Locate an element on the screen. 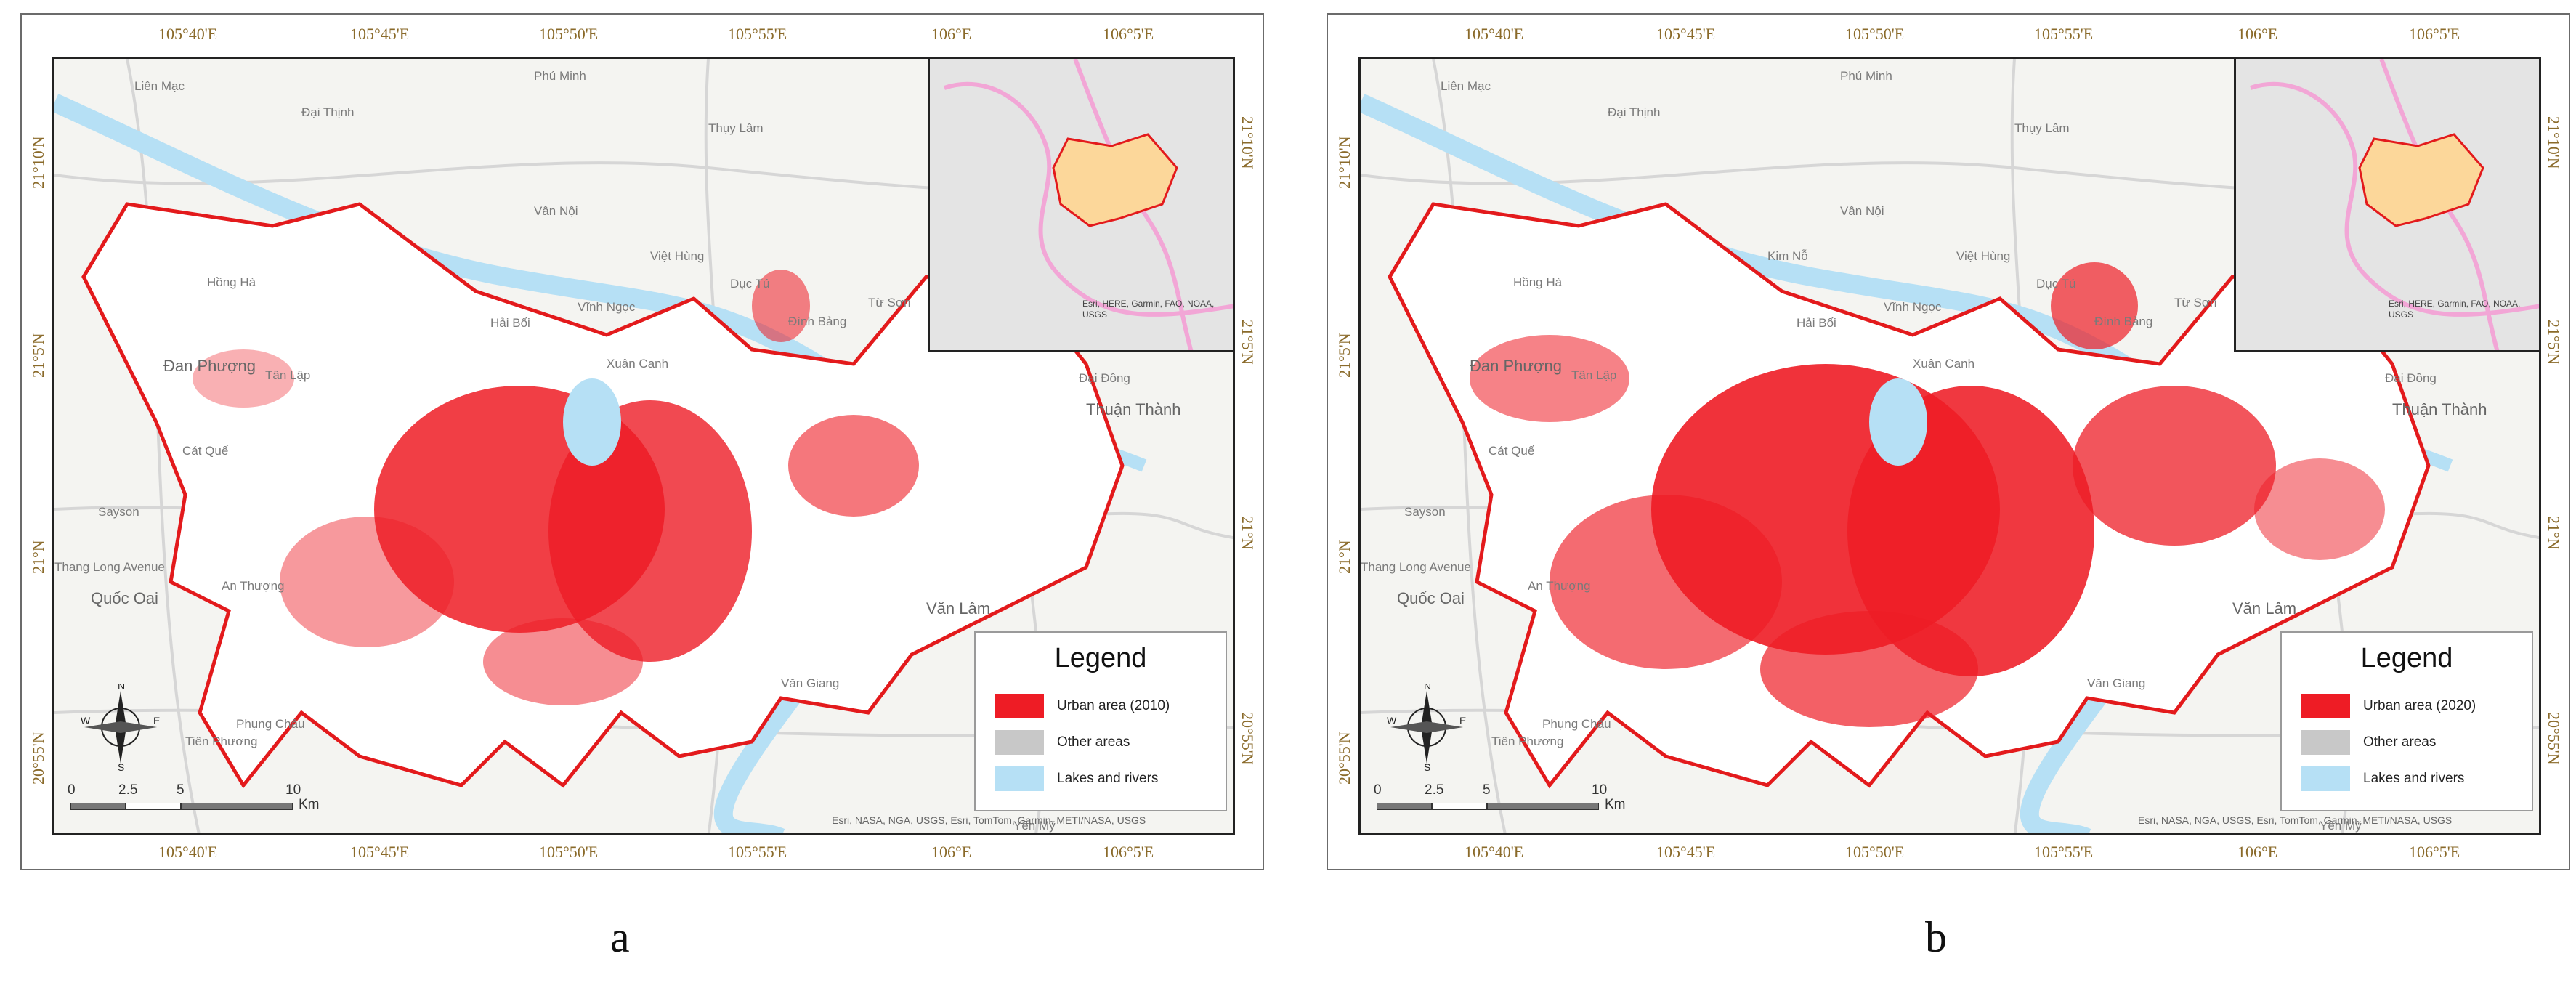 The image size is (2576, 988). legend-item: Urban area (2020) is located at coordinates (2417, 707).